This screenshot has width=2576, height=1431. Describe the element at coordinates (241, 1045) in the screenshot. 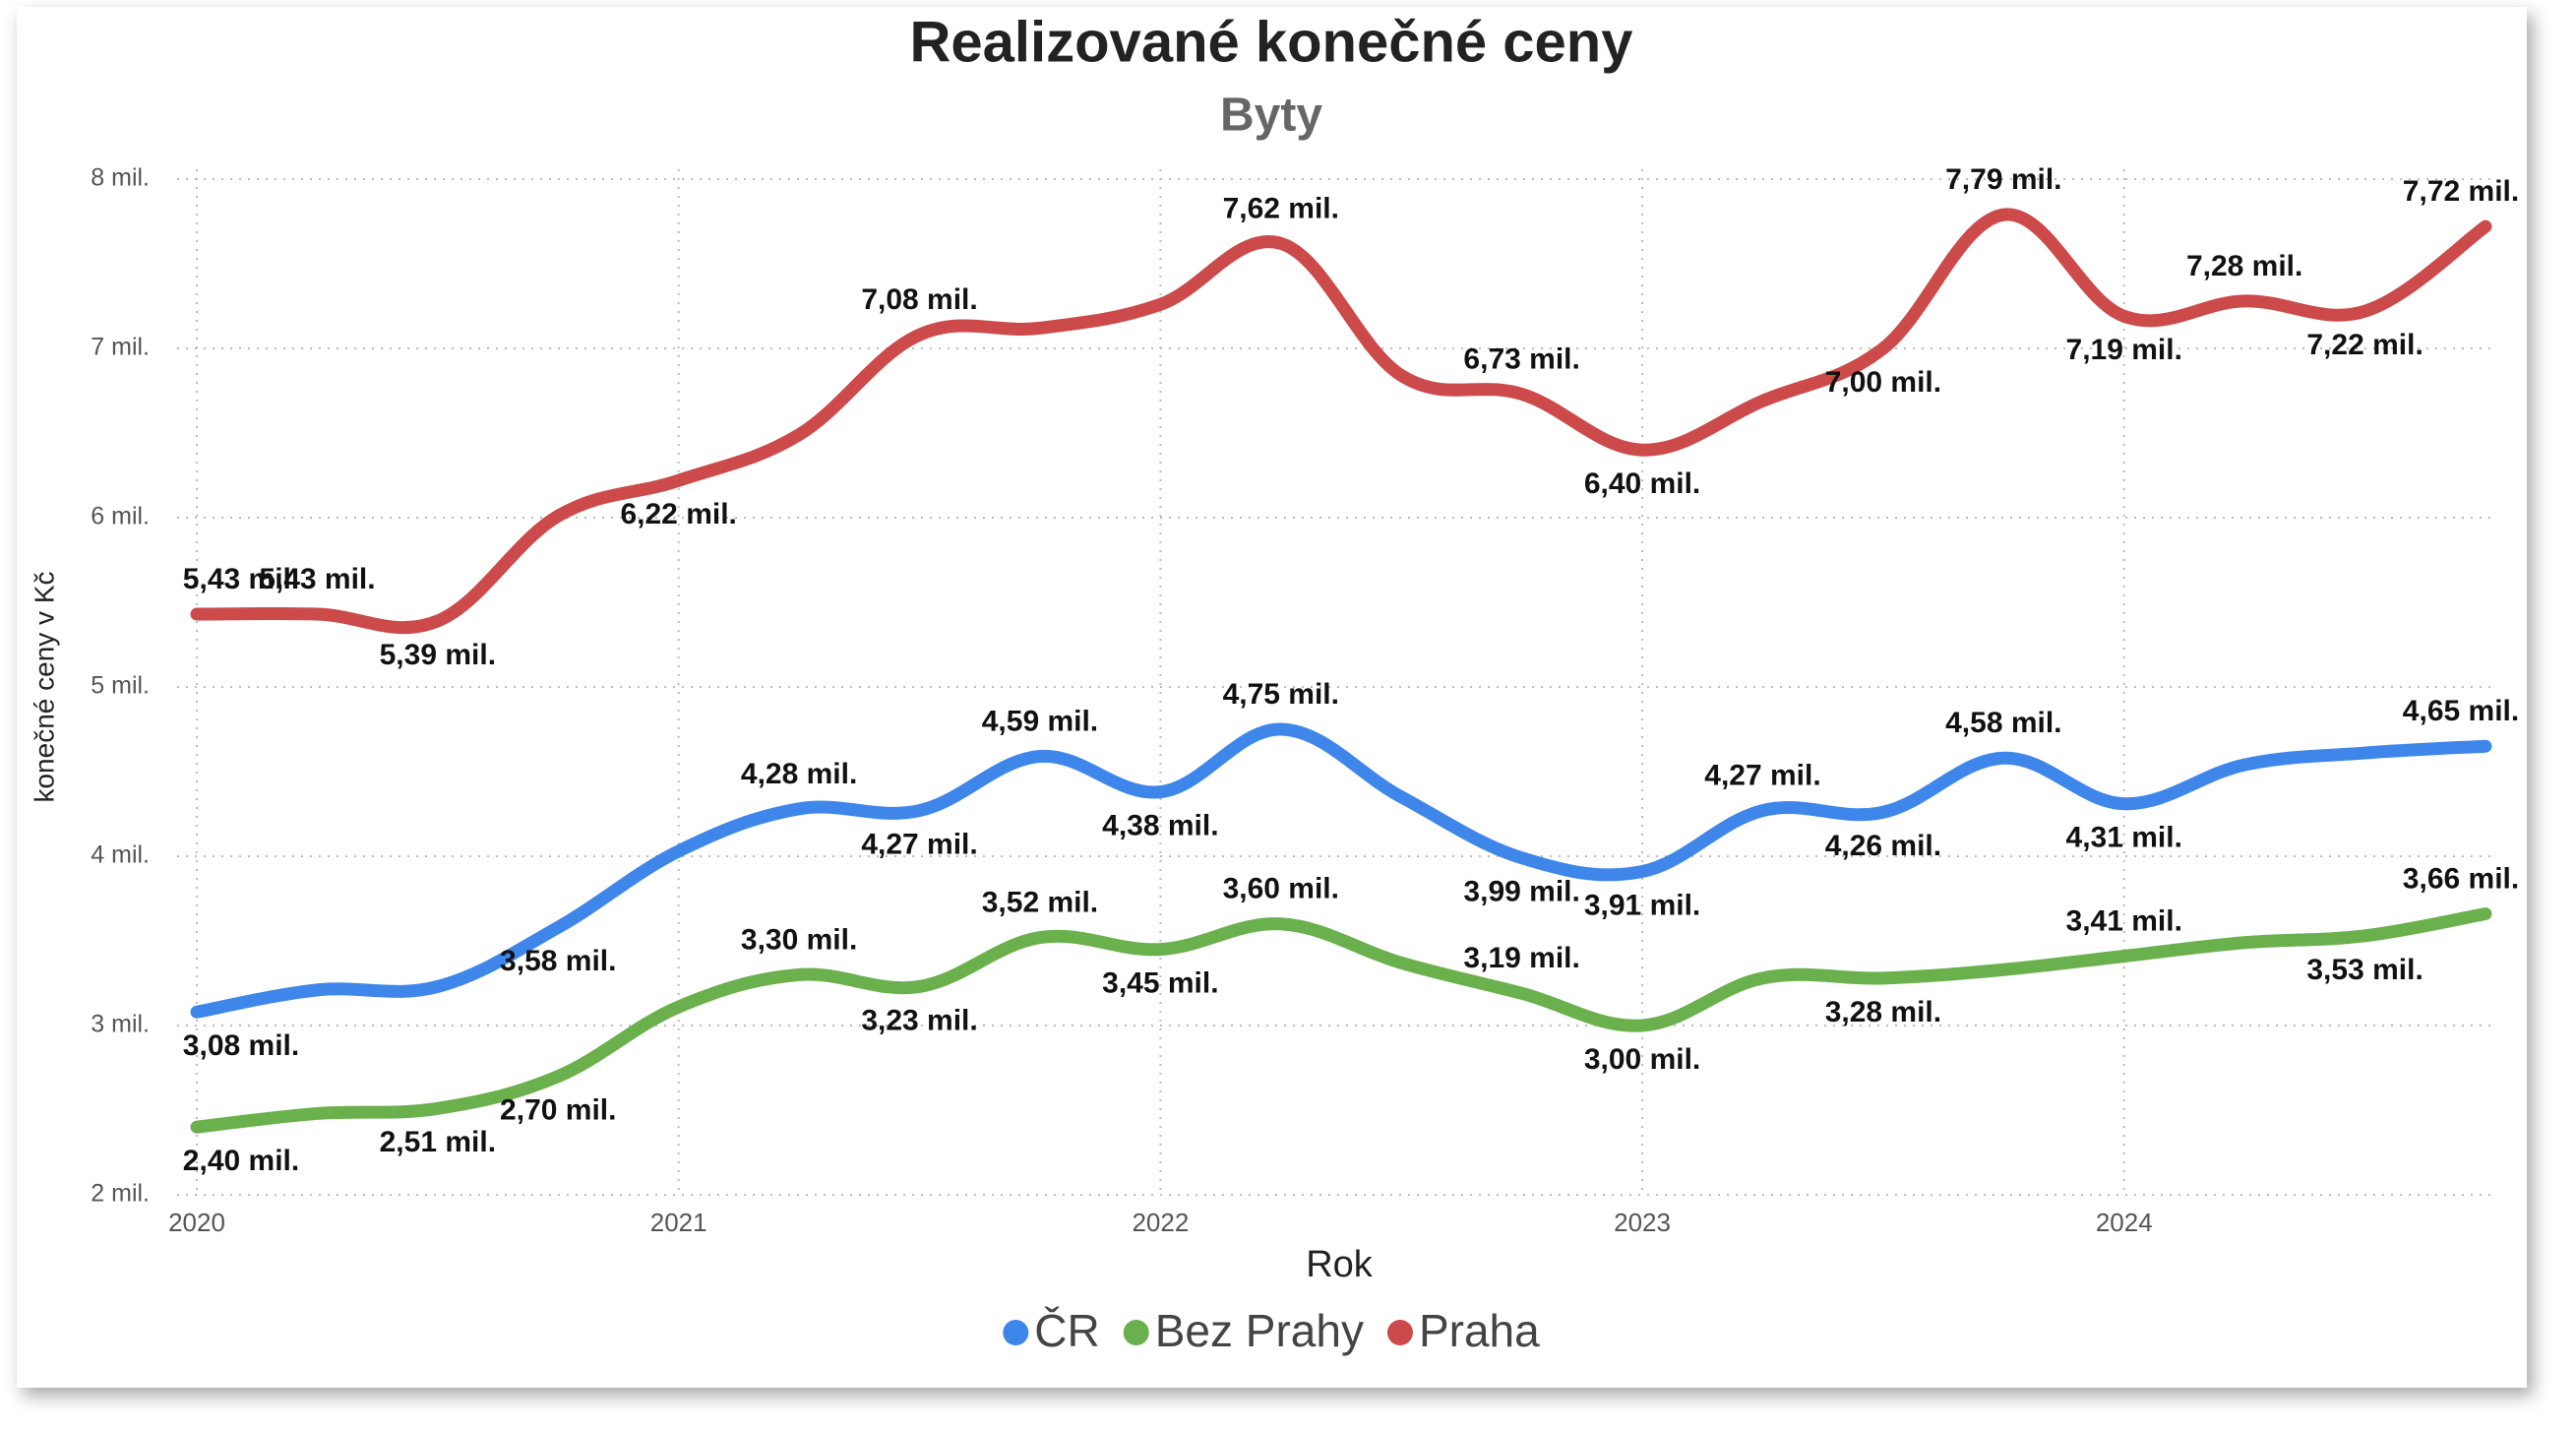

I see `data-label: 3,08 mil.` at that location.